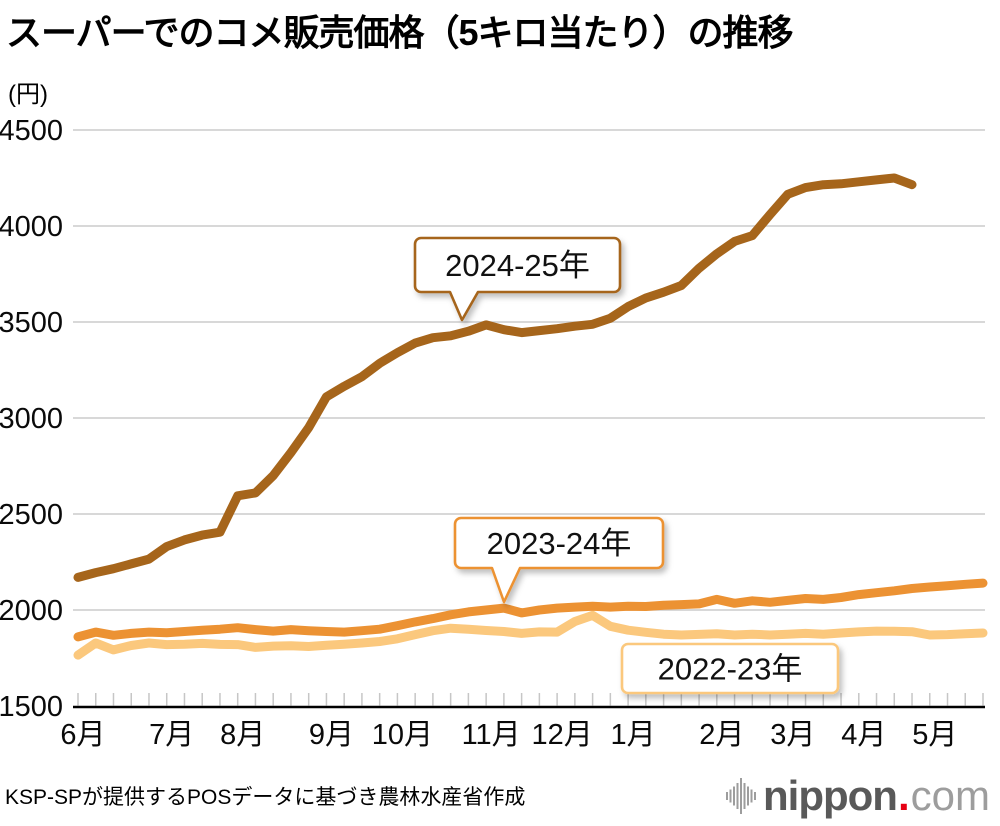 The height and width of the screenshot is (826, 1000). Describe the element at coordinates (265, 797) in the screenshot. I see `source-note: KSP-SPが提供するPOSデータに基づき農林水産省作成` at that location.